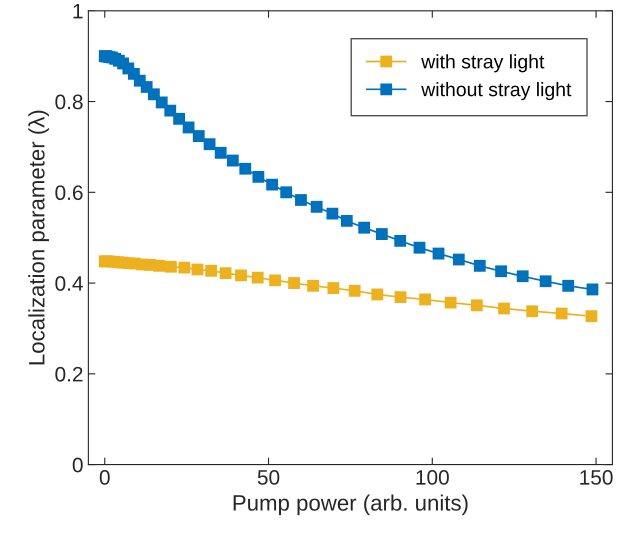 Image resolution: width=618 pixels, height=539 pixels. What do you see at coordinates (38, 237) in the screenshot?
I see `y-axis-title: Localization parameter (λ)` at bounding box center [38, 237].